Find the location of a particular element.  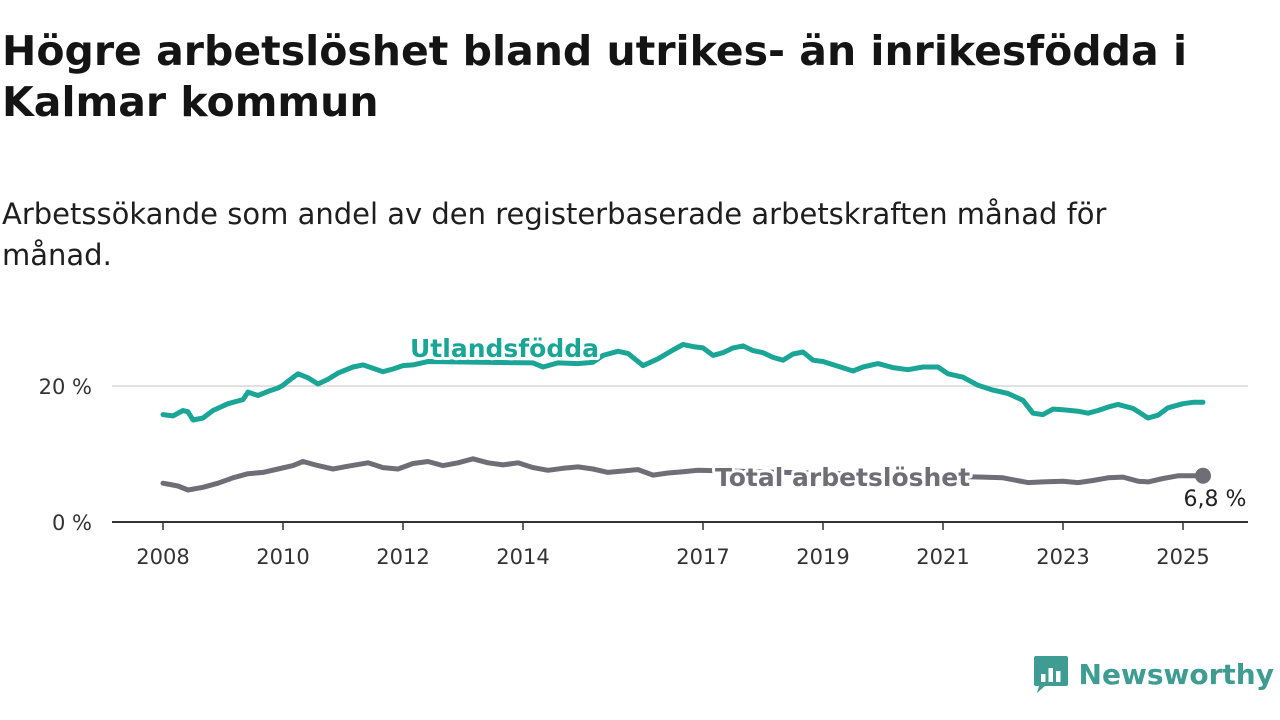

y-axis-ticks: 0 % 20 % is located at coordinates (65, 455).